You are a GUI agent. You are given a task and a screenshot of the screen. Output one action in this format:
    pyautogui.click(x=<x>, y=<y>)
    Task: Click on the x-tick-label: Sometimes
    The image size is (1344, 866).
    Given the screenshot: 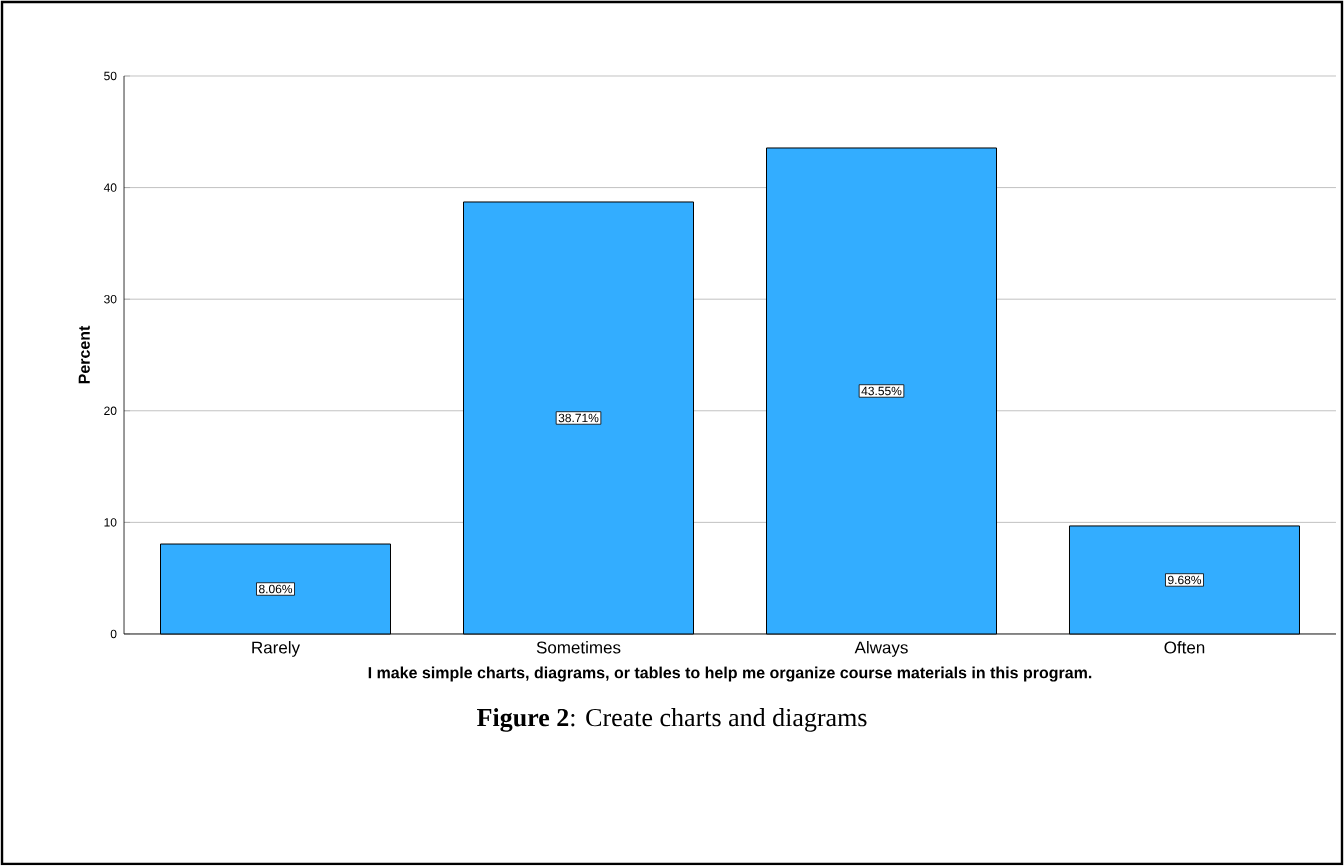 What is the action you would take?
    pyautogui.click(x=578, y=647)
    